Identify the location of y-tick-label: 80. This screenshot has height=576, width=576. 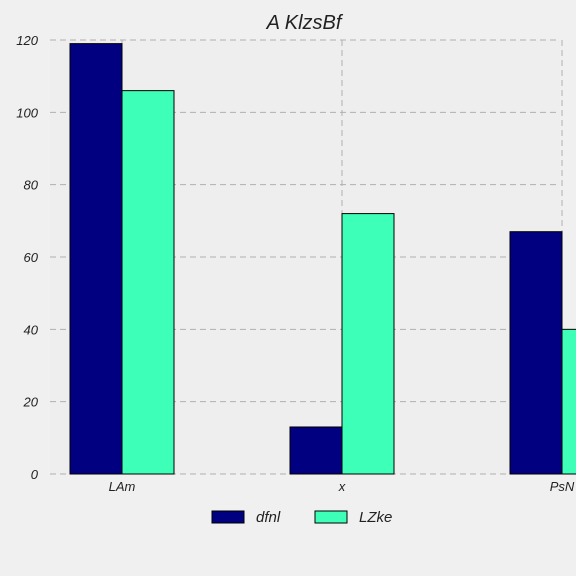
(31, 185).